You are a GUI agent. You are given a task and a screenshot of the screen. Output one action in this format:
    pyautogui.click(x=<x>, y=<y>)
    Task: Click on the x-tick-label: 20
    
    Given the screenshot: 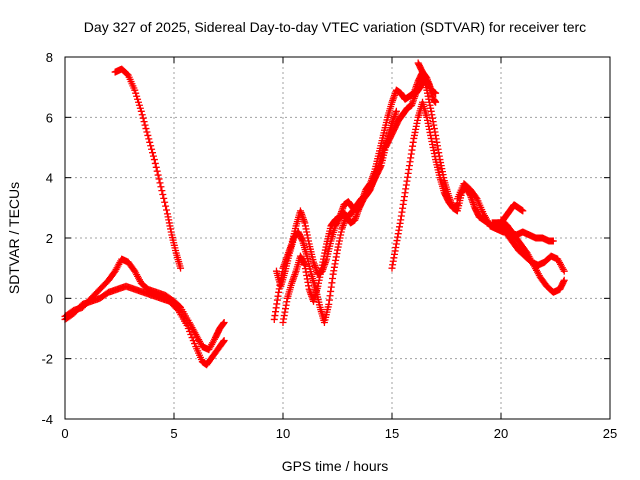 What is the action you would take?
    pyautogui.click(x=501, y=433)
    